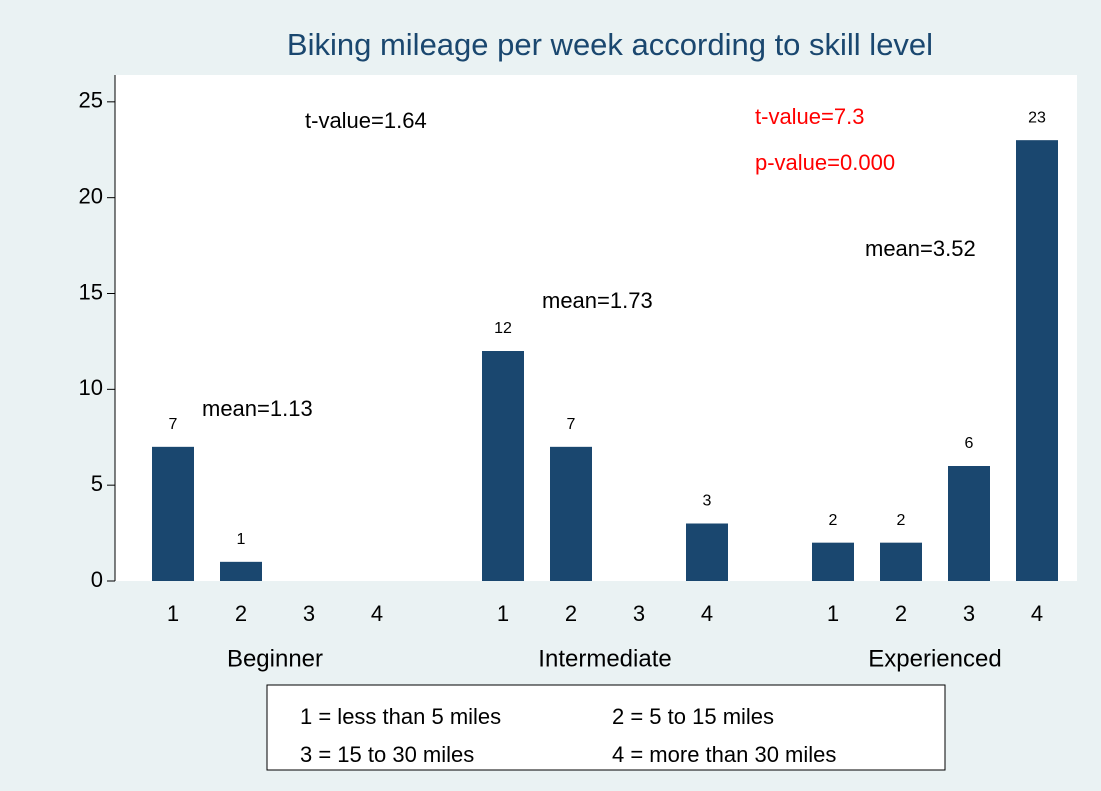 This screenshot has width=1101, height=791. I want to click on annotation: t-value=1.64, so click(366, 120).